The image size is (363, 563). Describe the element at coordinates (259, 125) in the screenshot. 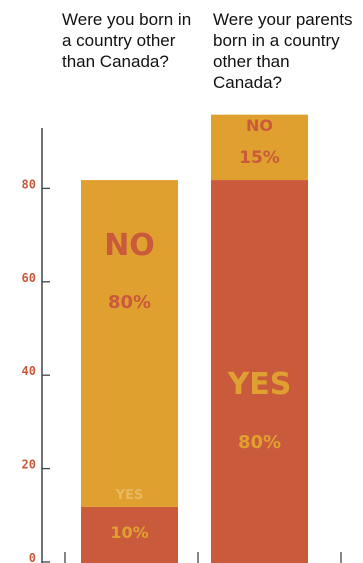

I see `bar-no-label-2: NO` at that location.